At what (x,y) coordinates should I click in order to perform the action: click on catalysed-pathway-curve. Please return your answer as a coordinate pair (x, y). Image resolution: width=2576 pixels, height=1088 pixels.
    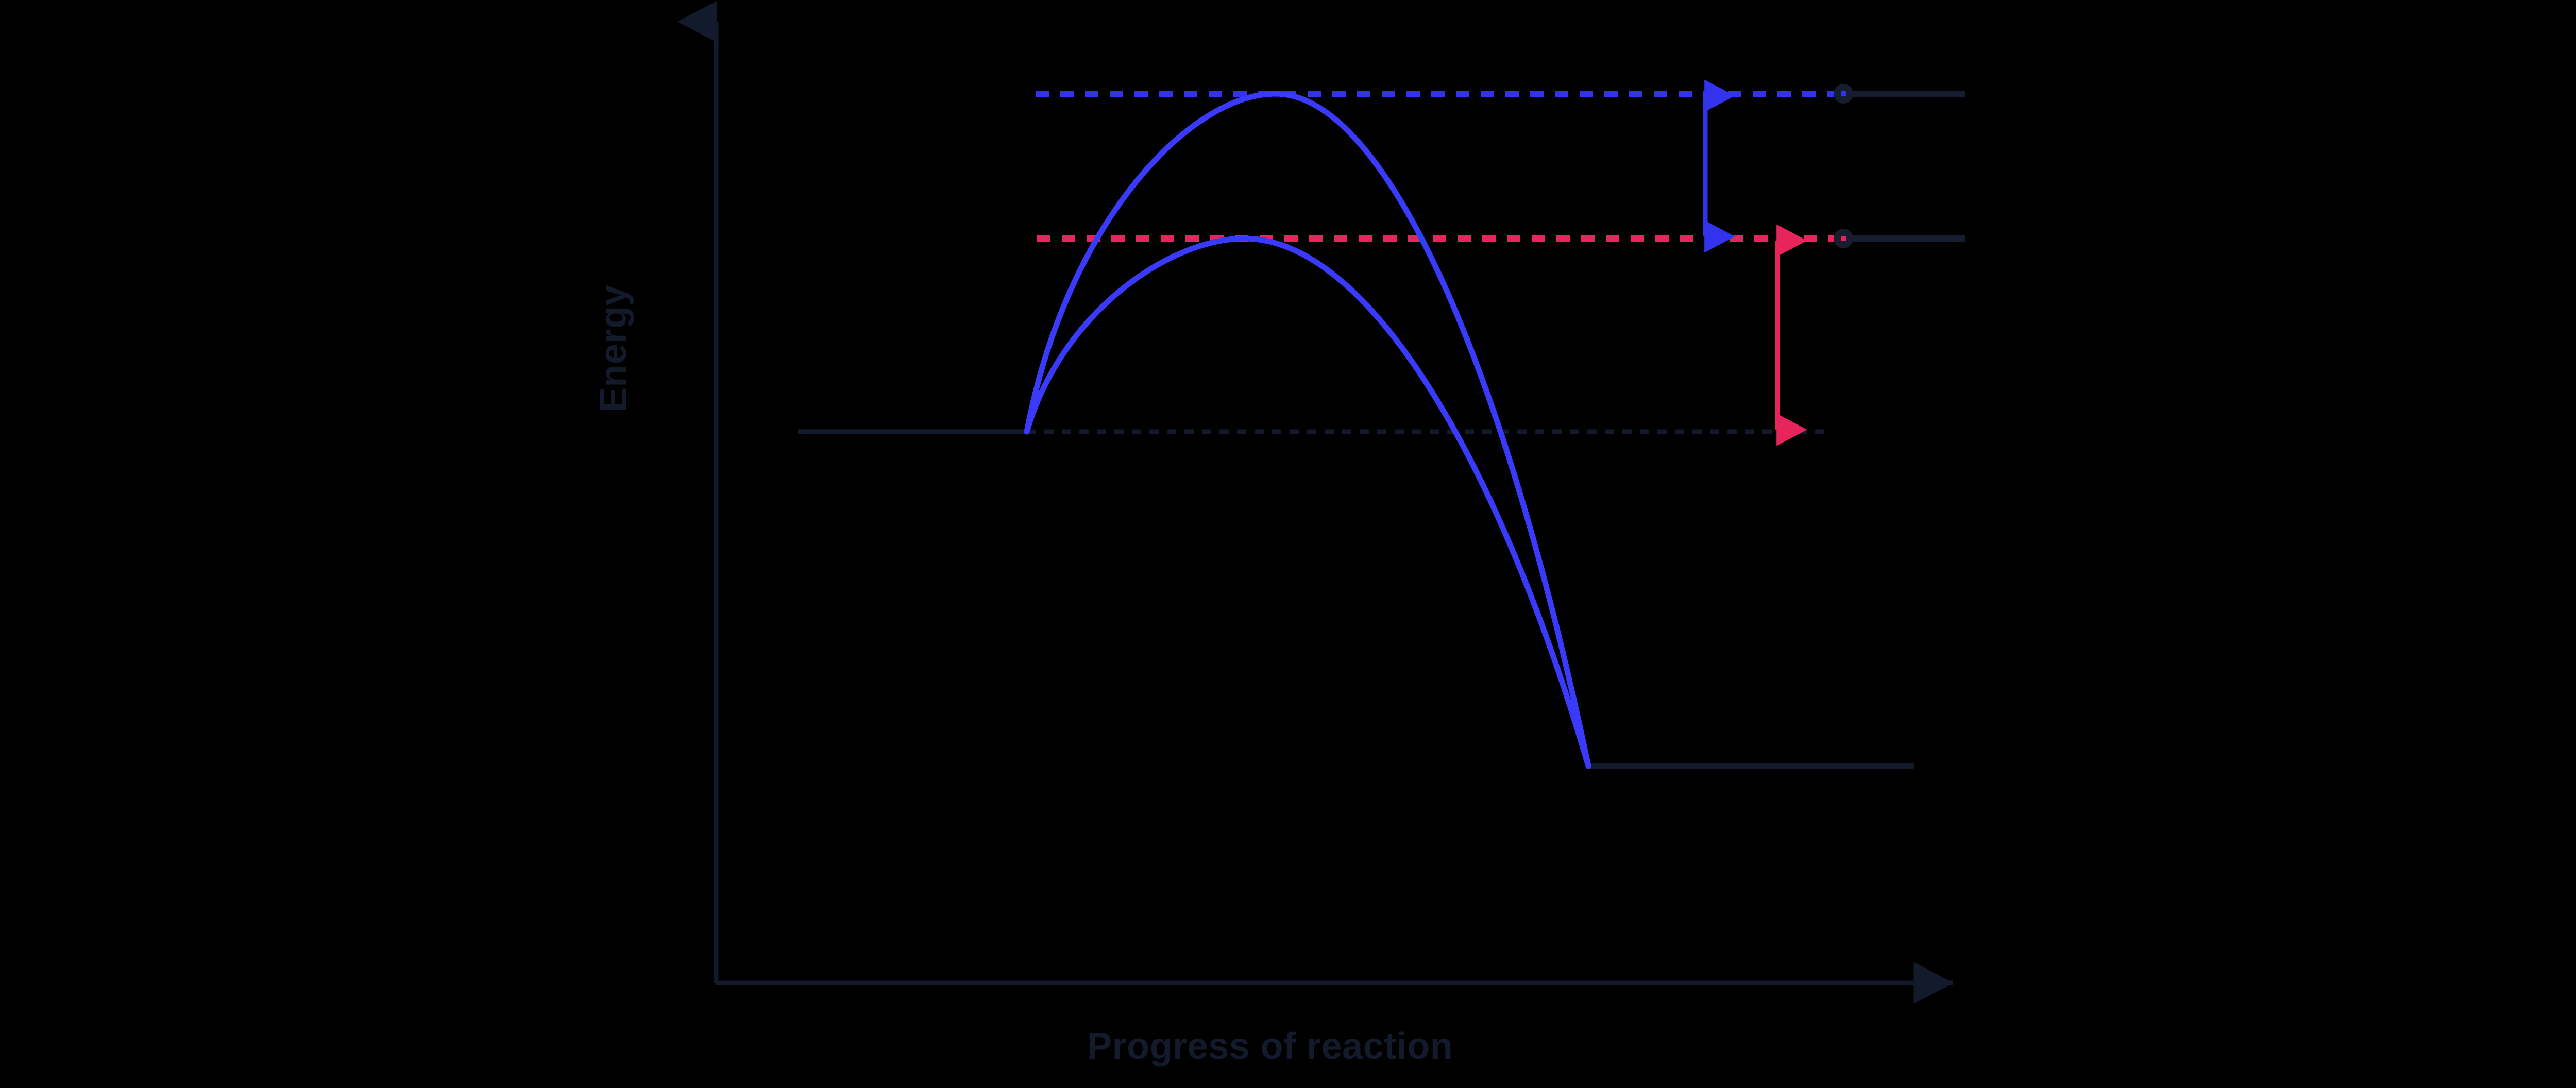
    Looking at the image, I should click on (1307, 502).